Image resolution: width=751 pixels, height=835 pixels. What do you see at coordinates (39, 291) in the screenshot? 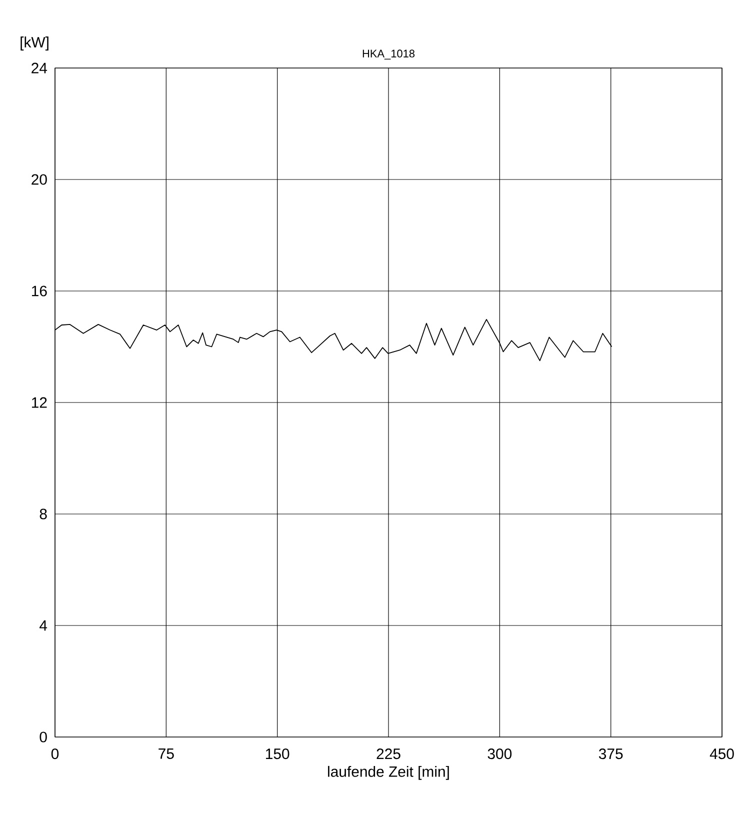
I see `y-tick-label: 16` at bounding box center [39, 291].